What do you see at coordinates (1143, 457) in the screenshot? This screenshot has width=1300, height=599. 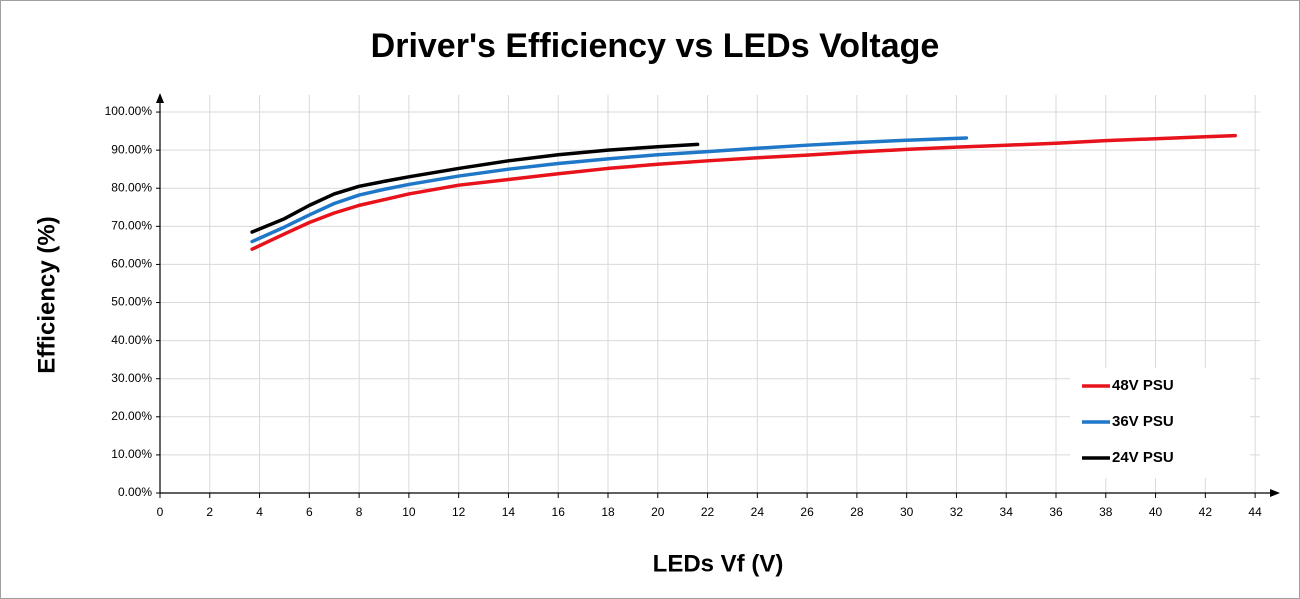 I see `legend-label: 24V PSU` at bounding box center [1143, 457].